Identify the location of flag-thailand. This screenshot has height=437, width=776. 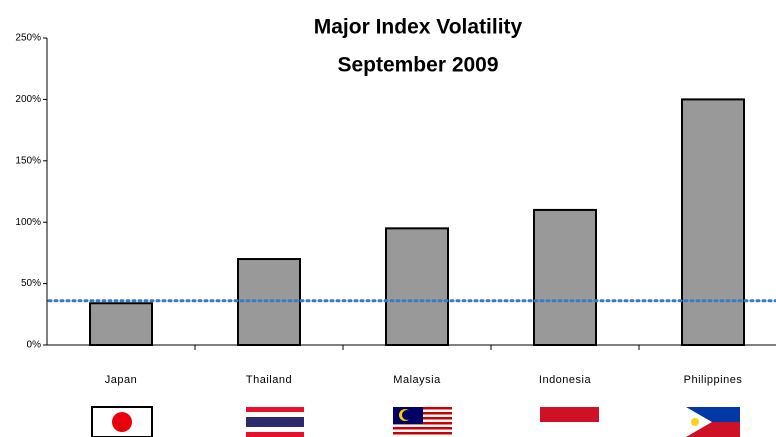
(275, 422).